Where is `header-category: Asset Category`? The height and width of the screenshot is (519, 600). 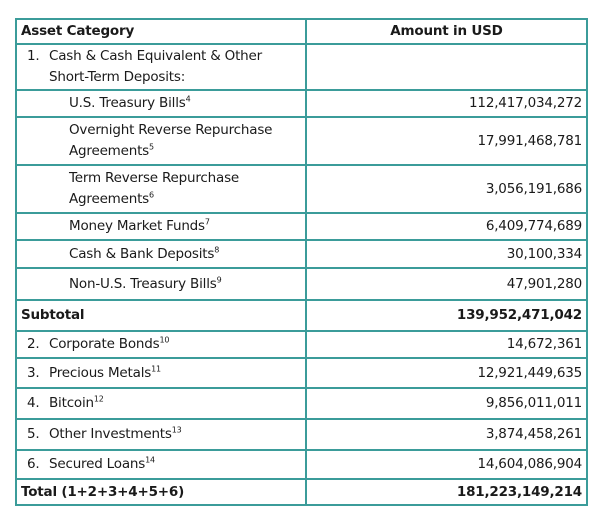
header-category: Asset Category is located at coordinates (161, 31).